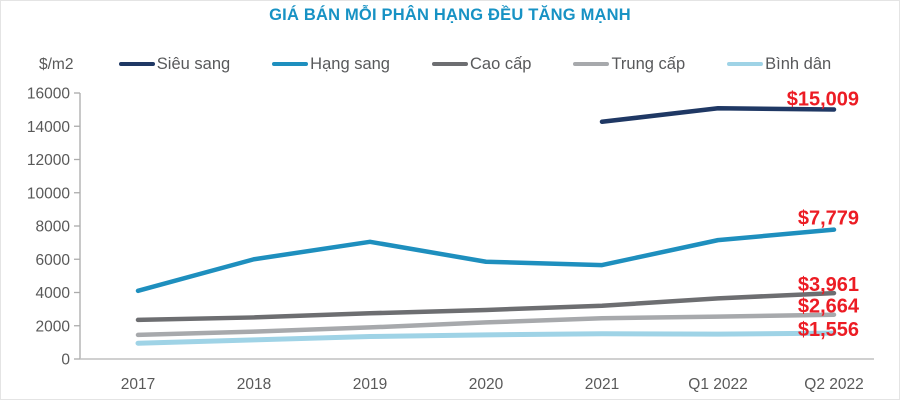 Image resolution: width=900 pixels, height=400 pixels. What do you see at coordinates (53, 326) in the screenshot?
I see `y-tick-label: 2000` at bounding box center [53, 326].